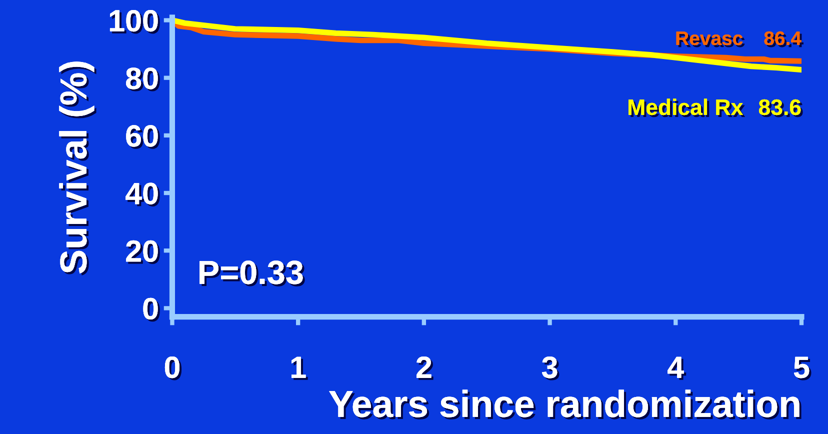 The image size is (828, 434). What do you see at coordinates (252, 273) in the screenshot?
I see `annotation: P=0.33` at bounding box center [252, 273].